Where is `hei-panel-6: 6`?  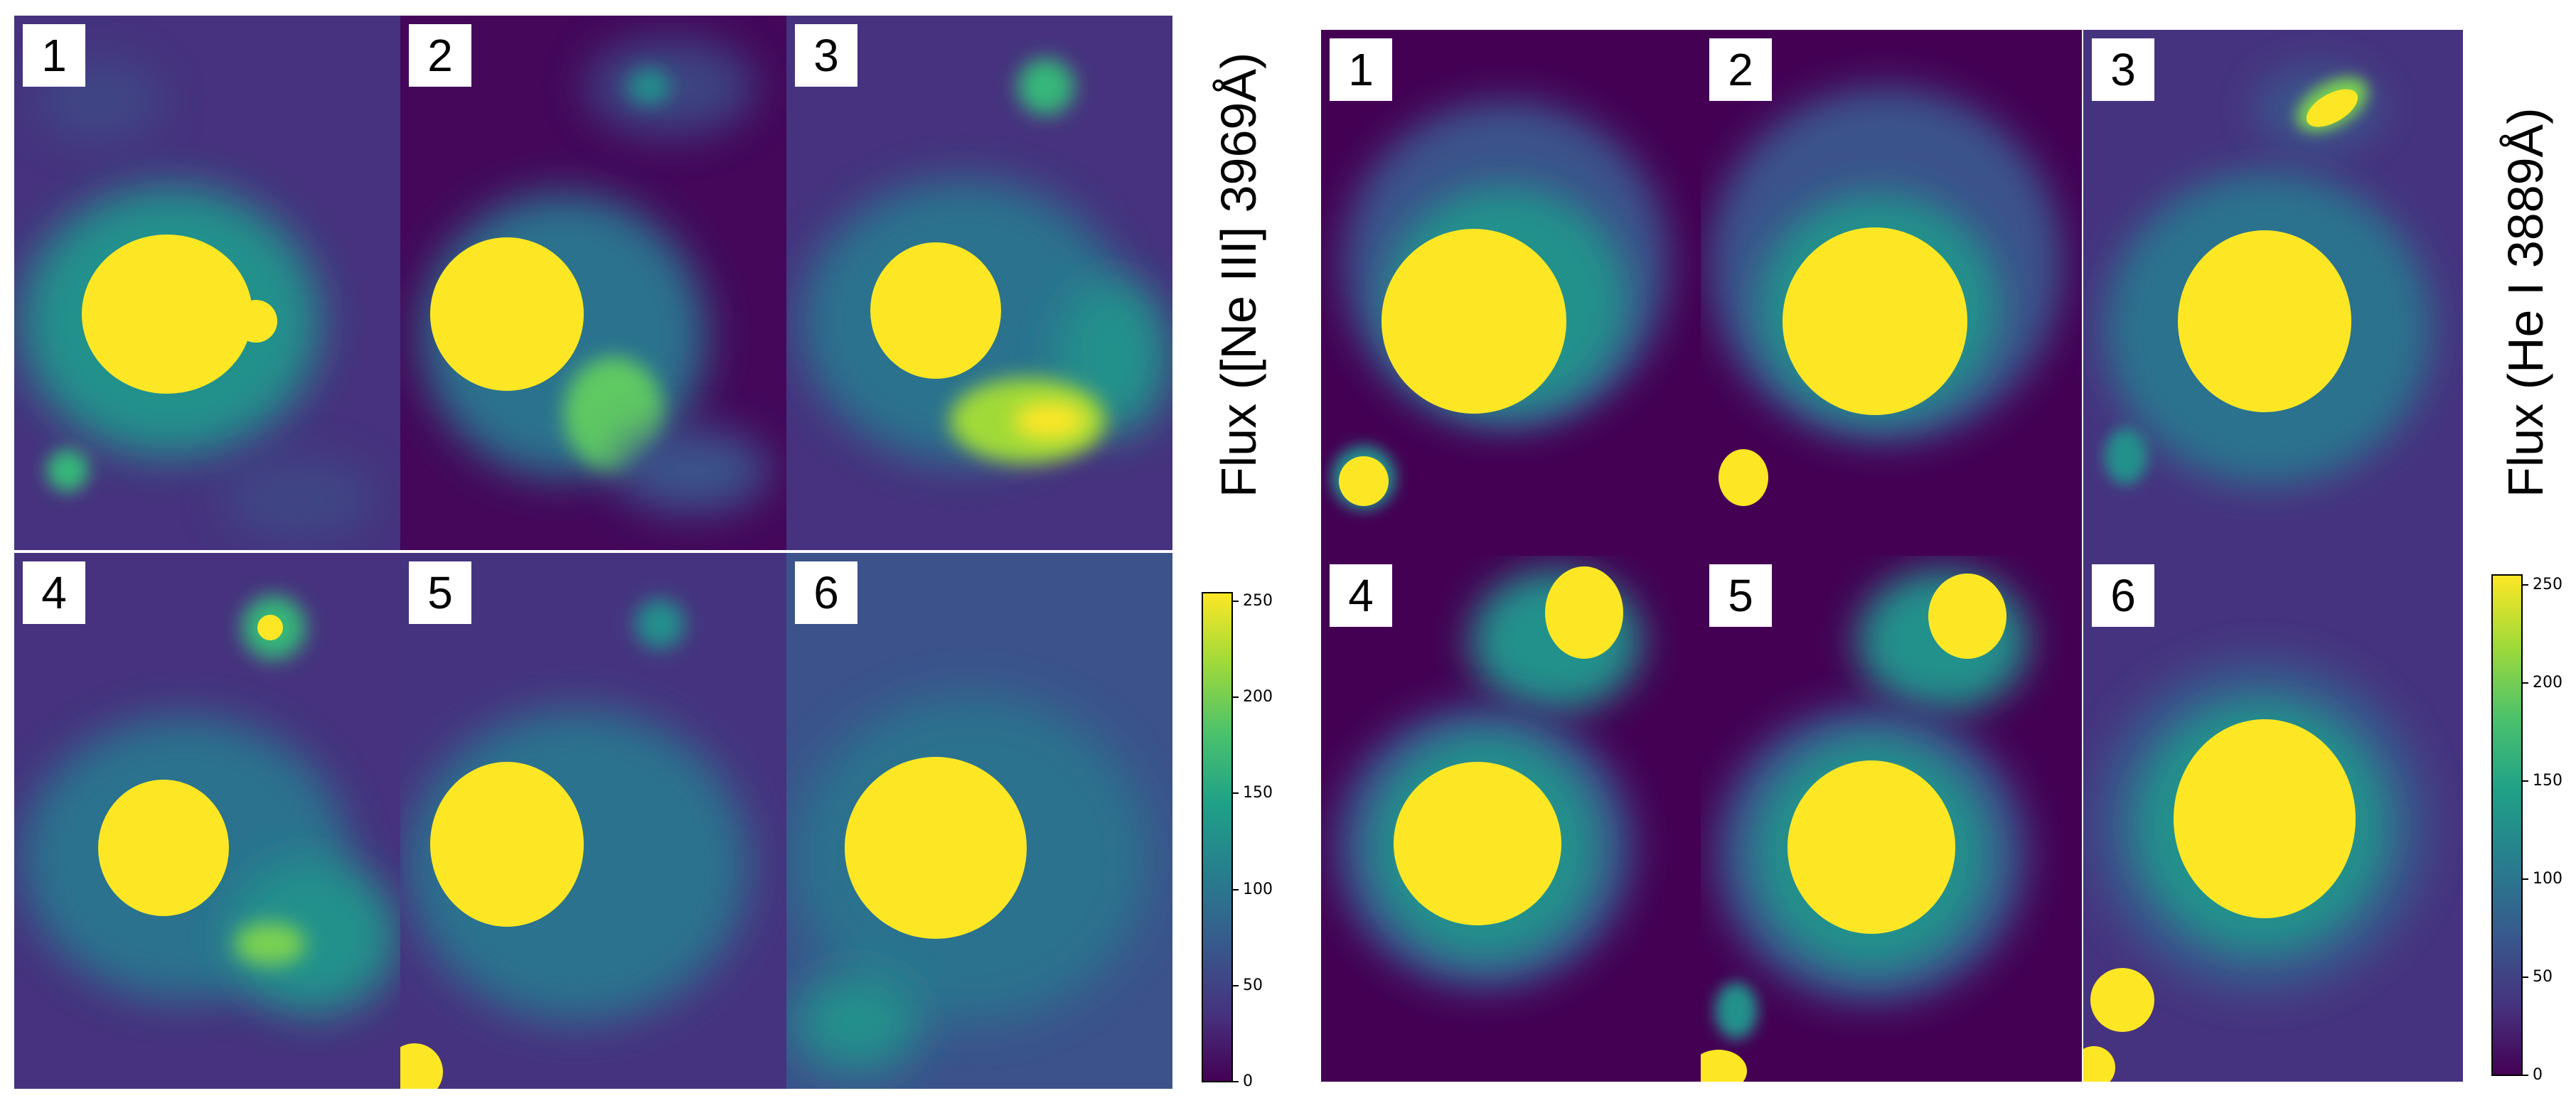 hei-panel-6: 6 is located at coordinates (2273, 819).